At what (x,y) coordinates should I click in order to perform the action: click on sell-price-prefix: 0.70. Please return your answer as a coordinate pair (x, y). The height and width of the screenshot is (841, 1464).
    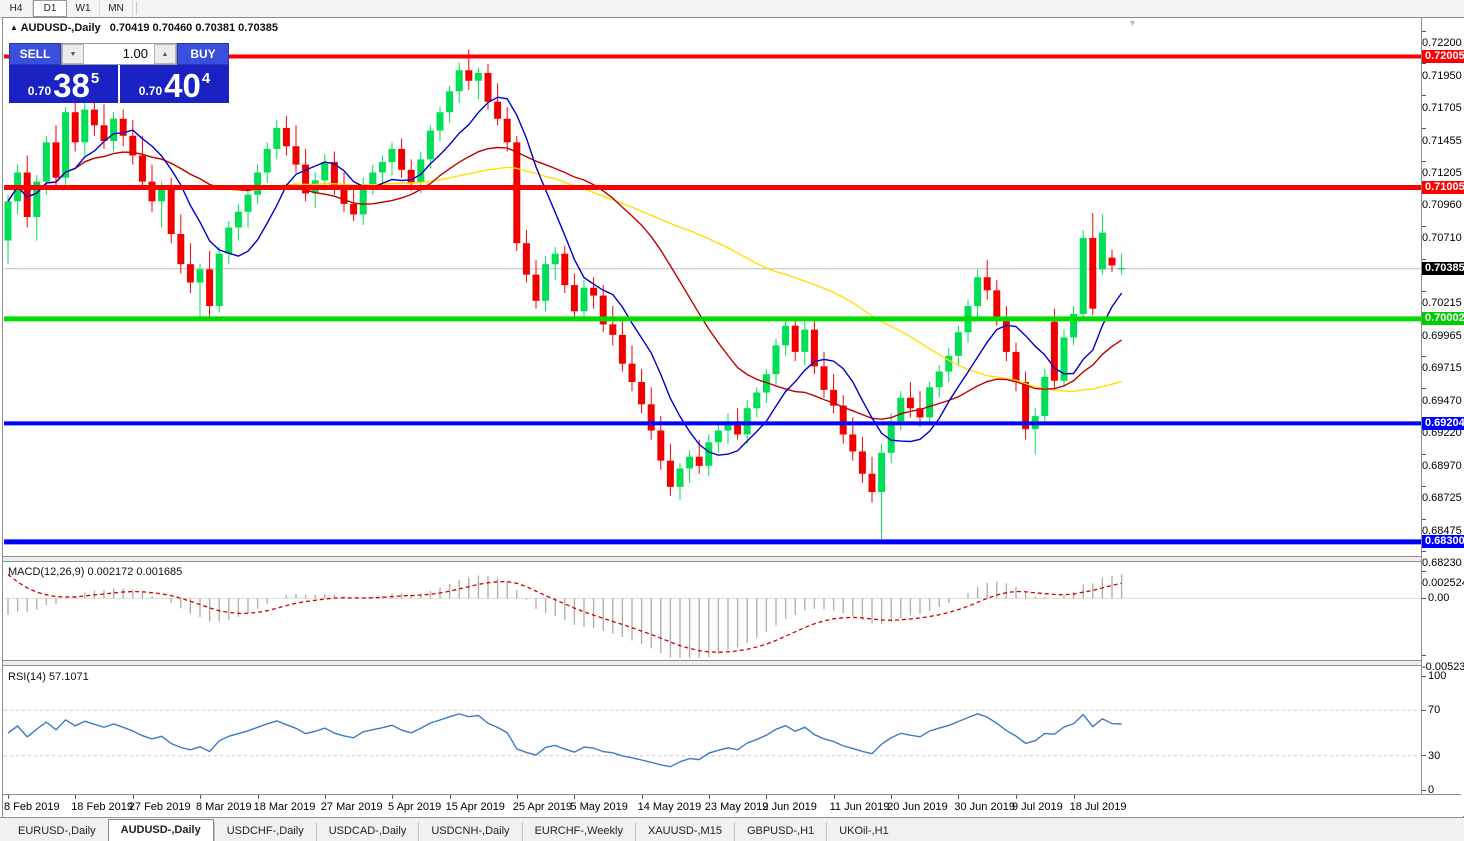
    Looking at the image, I should click on (39, 91).